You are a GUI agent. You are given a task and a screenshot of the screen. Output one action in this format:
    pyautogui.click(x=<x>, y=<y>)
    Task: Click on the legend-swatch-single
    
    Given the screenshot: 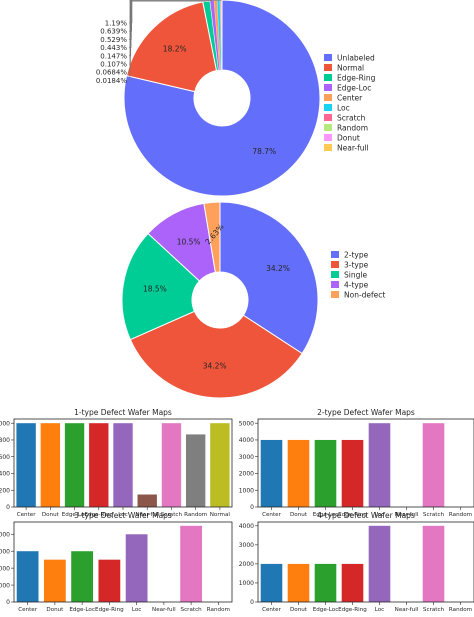 What is the action you would take?
    pyautogui.click(x=335, y=274)
    